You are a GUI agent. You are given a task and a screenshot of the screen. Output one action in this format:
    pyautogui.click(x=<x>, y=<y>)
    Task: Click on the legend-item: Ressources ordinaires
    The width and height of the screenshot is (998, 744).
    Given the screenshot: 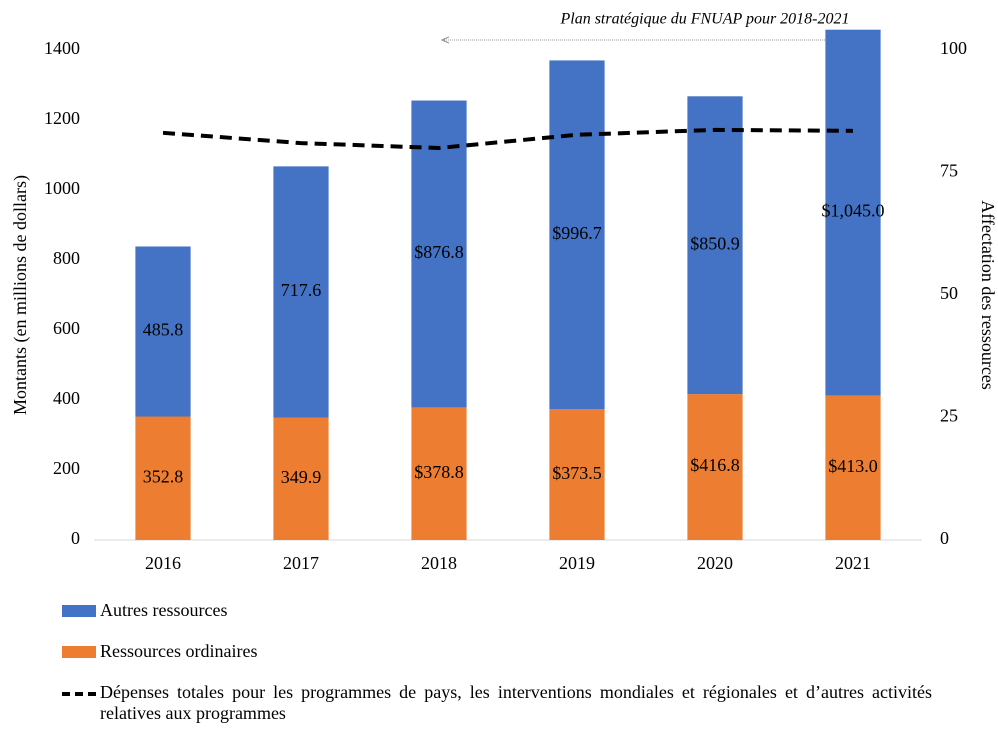 What is the action you would take?
    pyautogui.click(x=497, y=651)
    